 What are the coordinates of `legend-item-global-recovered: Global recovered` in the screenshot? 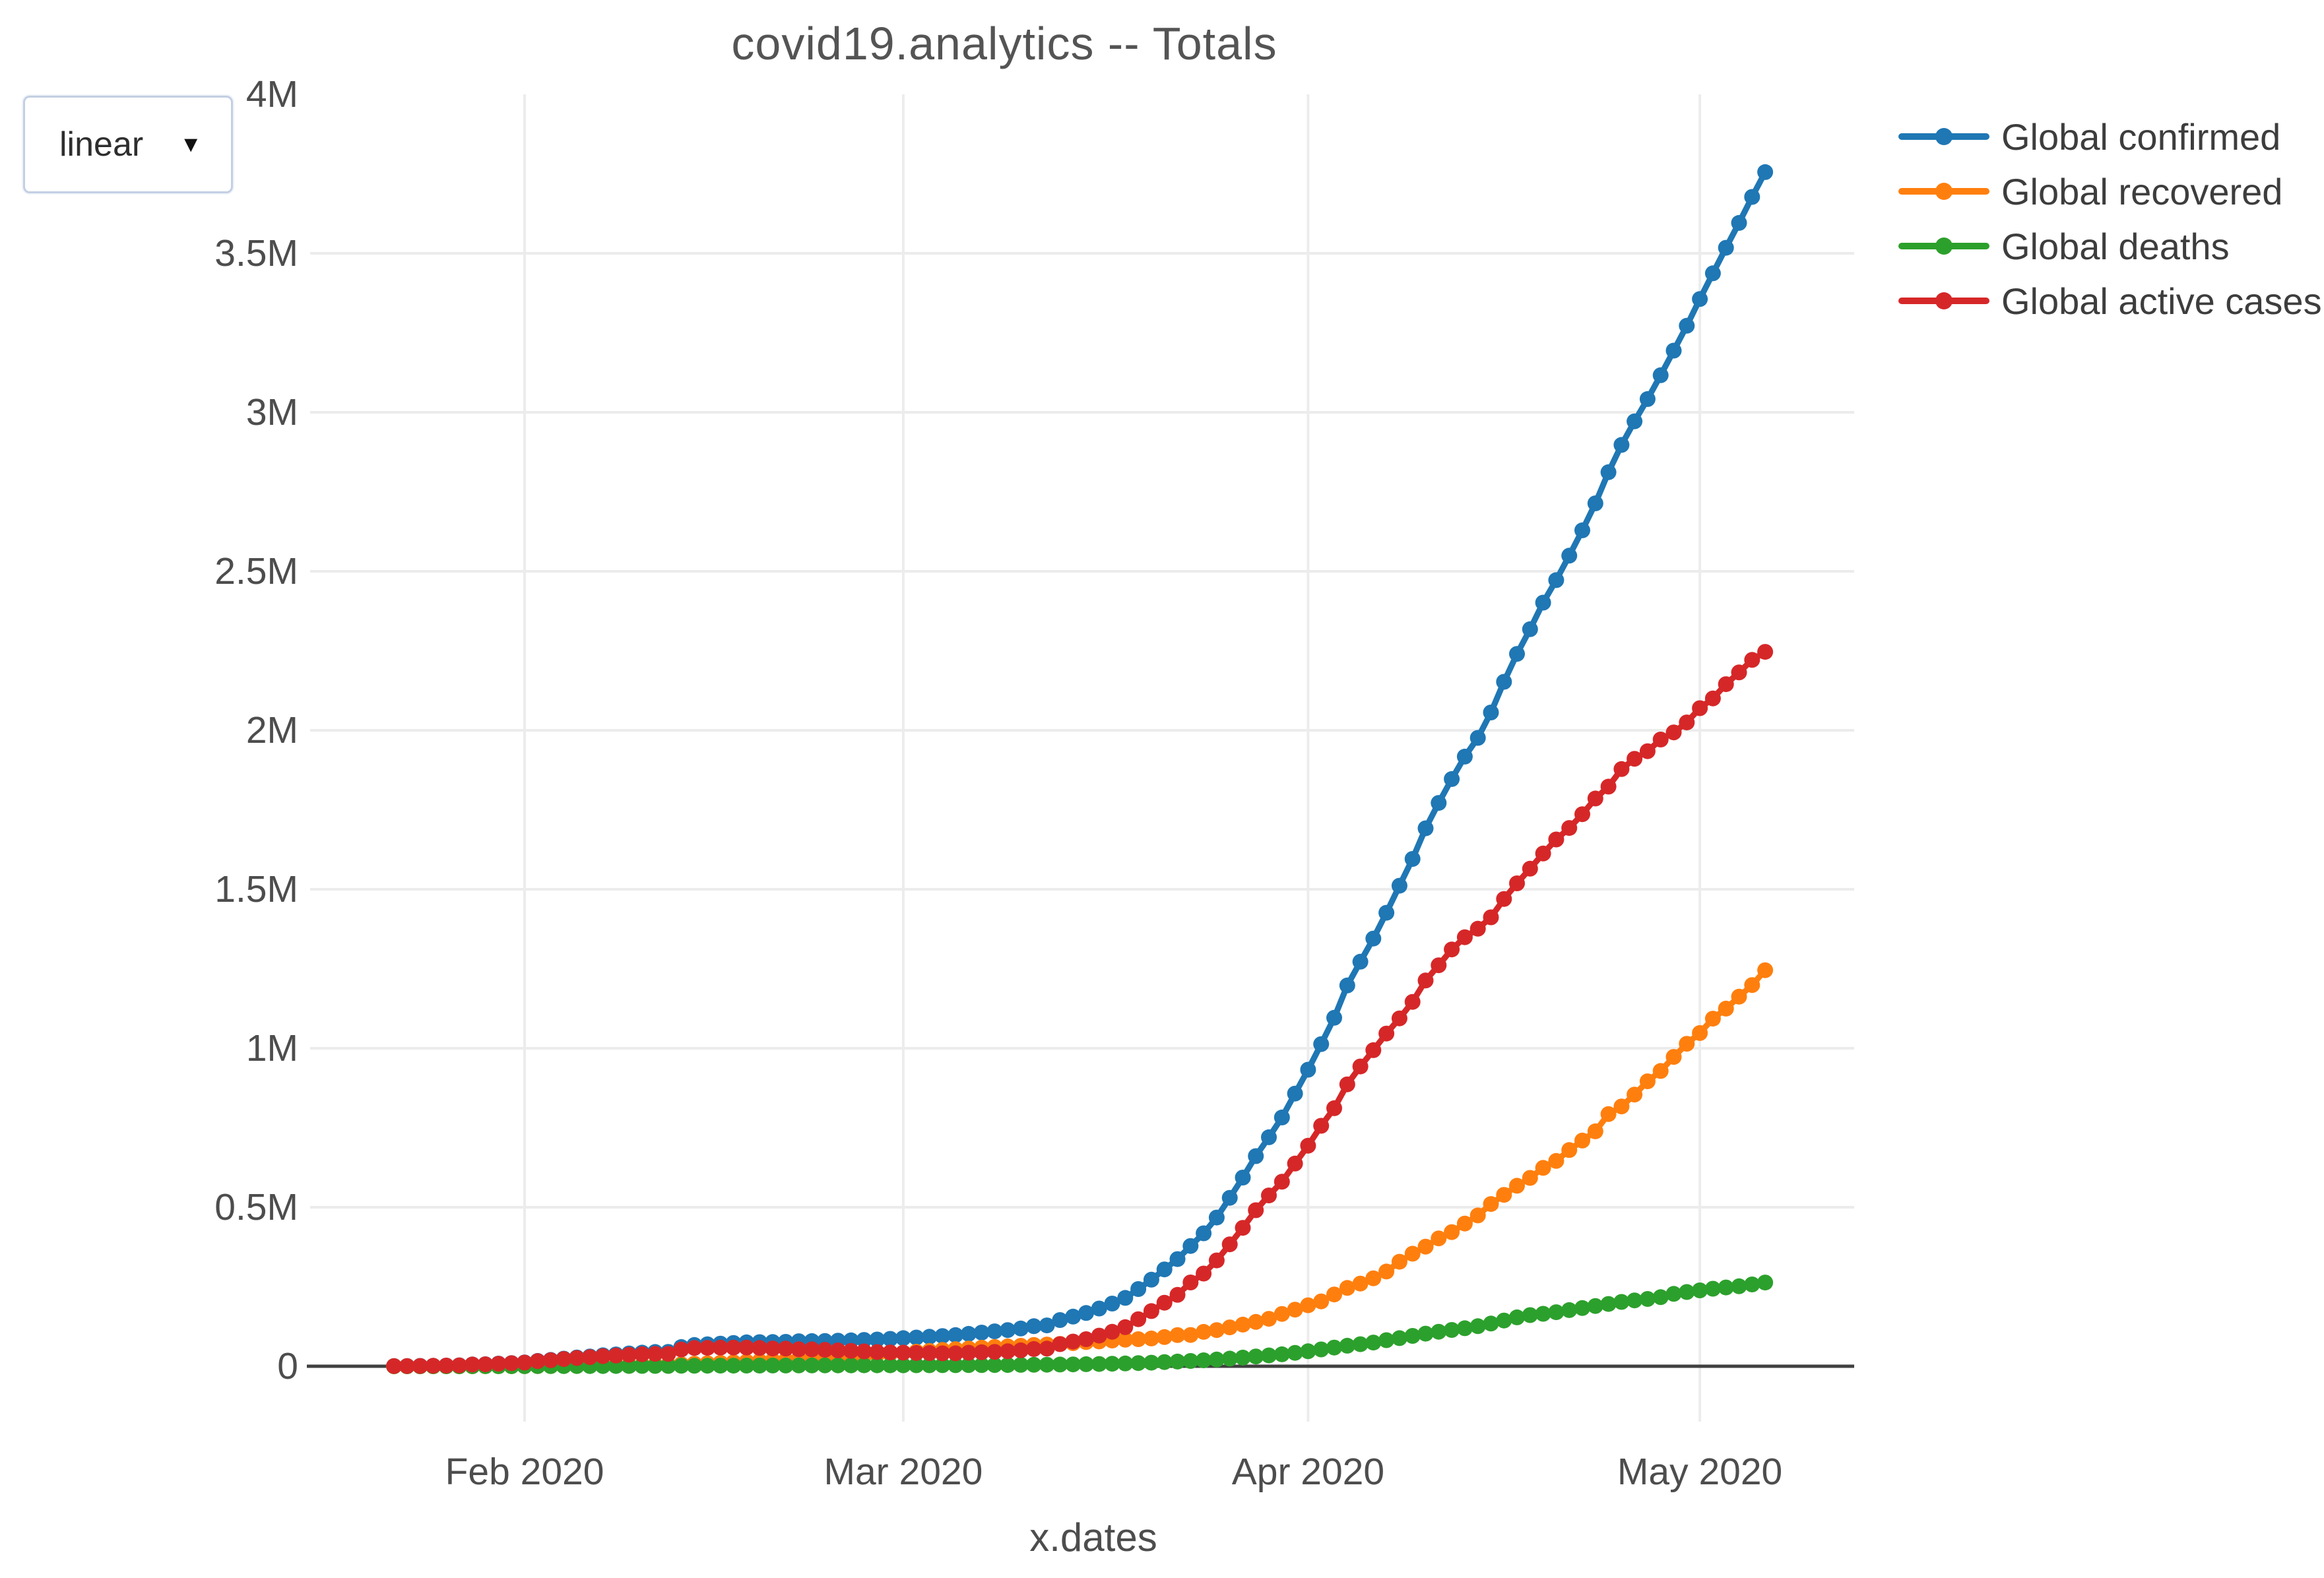 It's located at (2090, 191).